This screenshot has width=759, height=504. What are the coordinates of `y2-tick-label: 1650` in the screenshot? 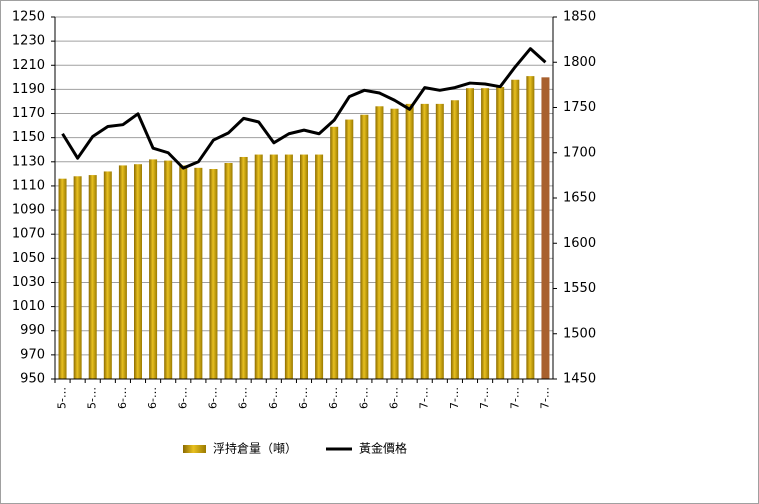 It's located at (579, 198).